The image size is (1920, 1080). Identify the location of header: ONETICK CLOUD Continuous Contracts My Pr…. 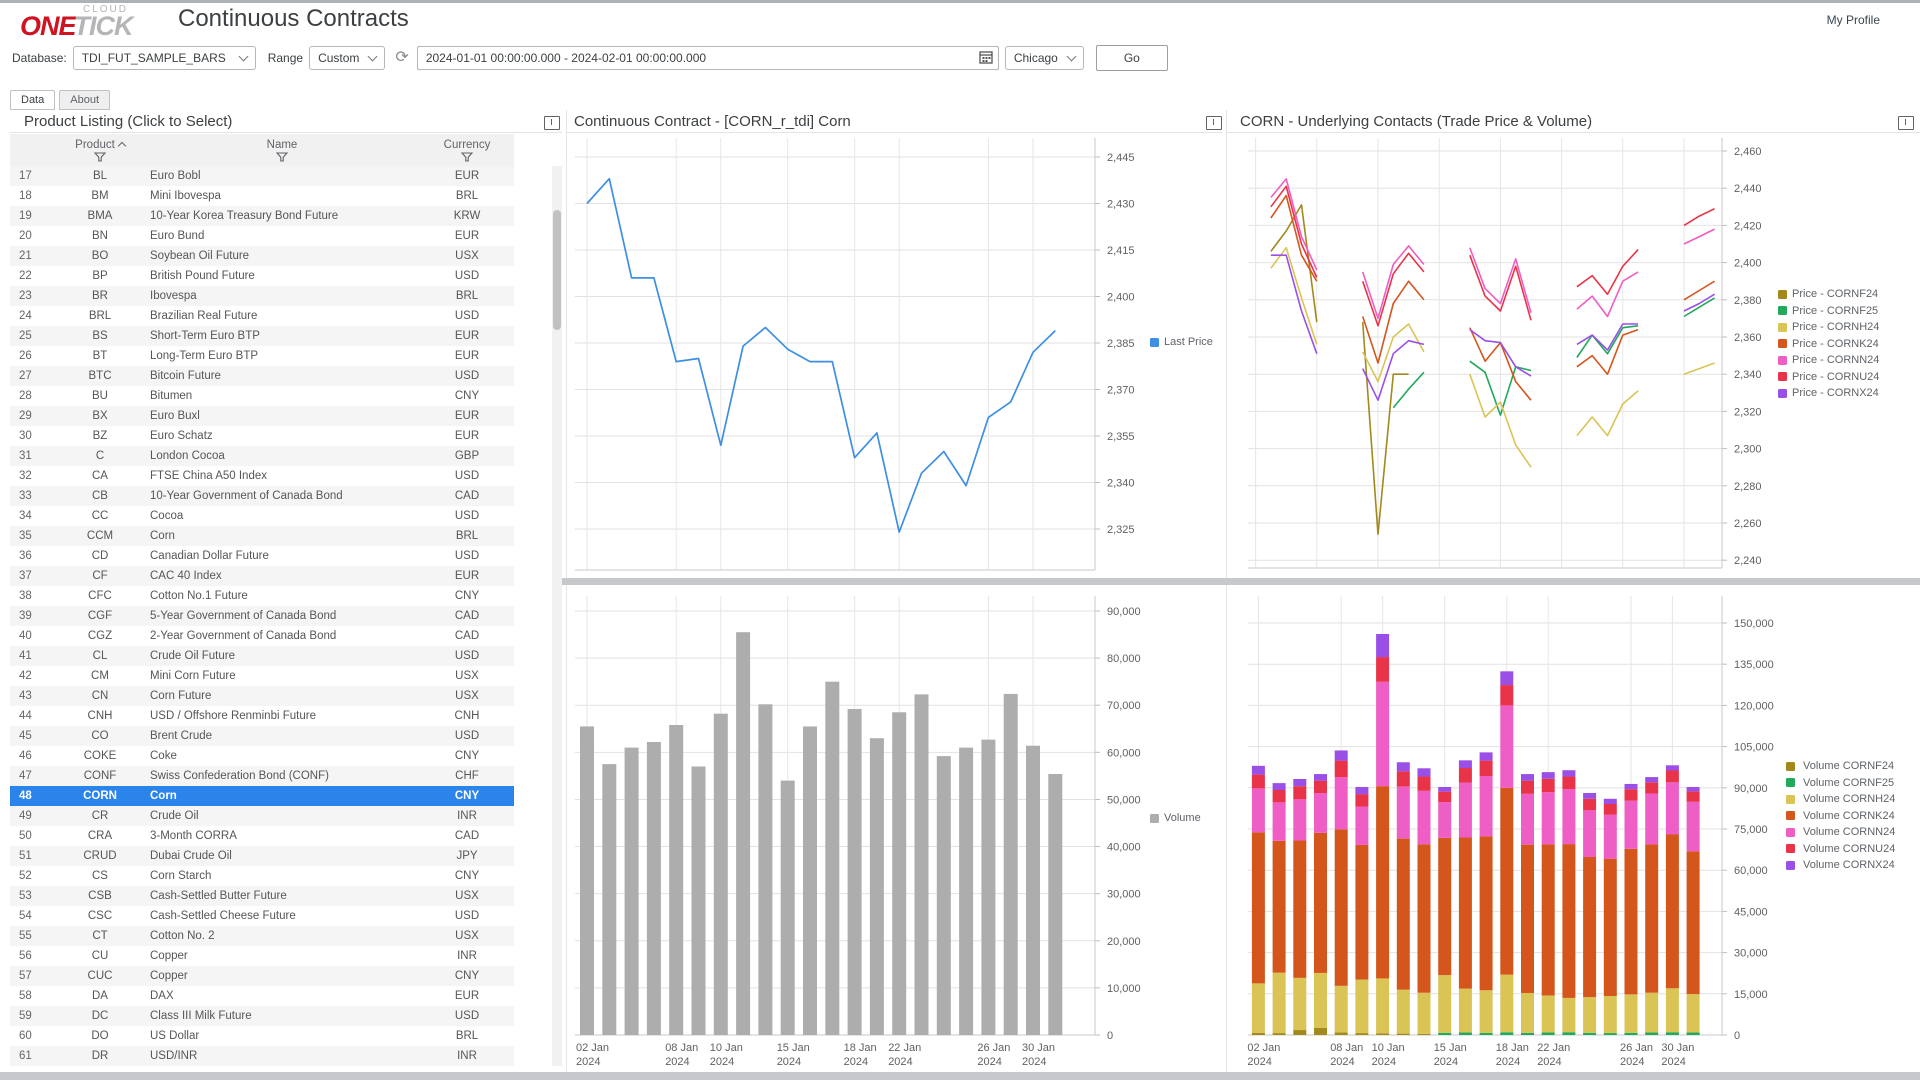
(960, 22).